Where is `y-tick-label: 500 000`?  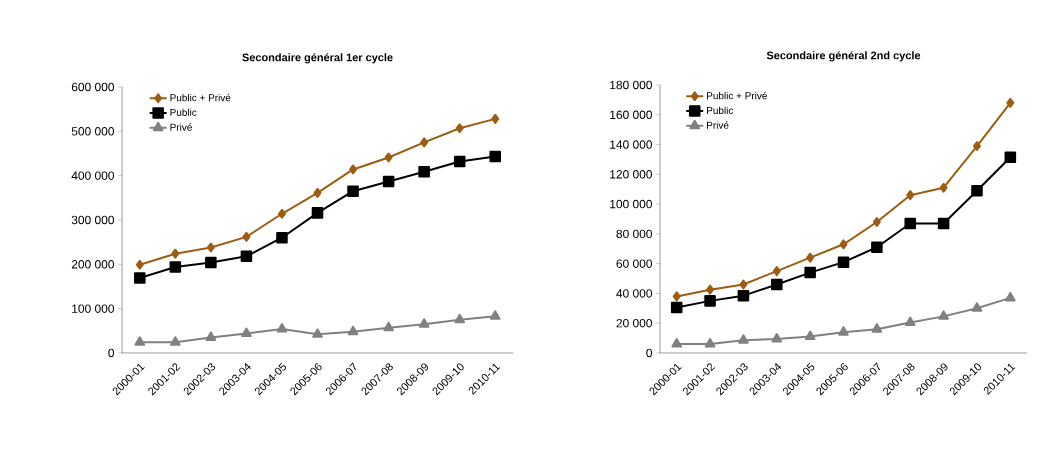
y-tick-label: 500 000 is located at coordinates (93, 131).